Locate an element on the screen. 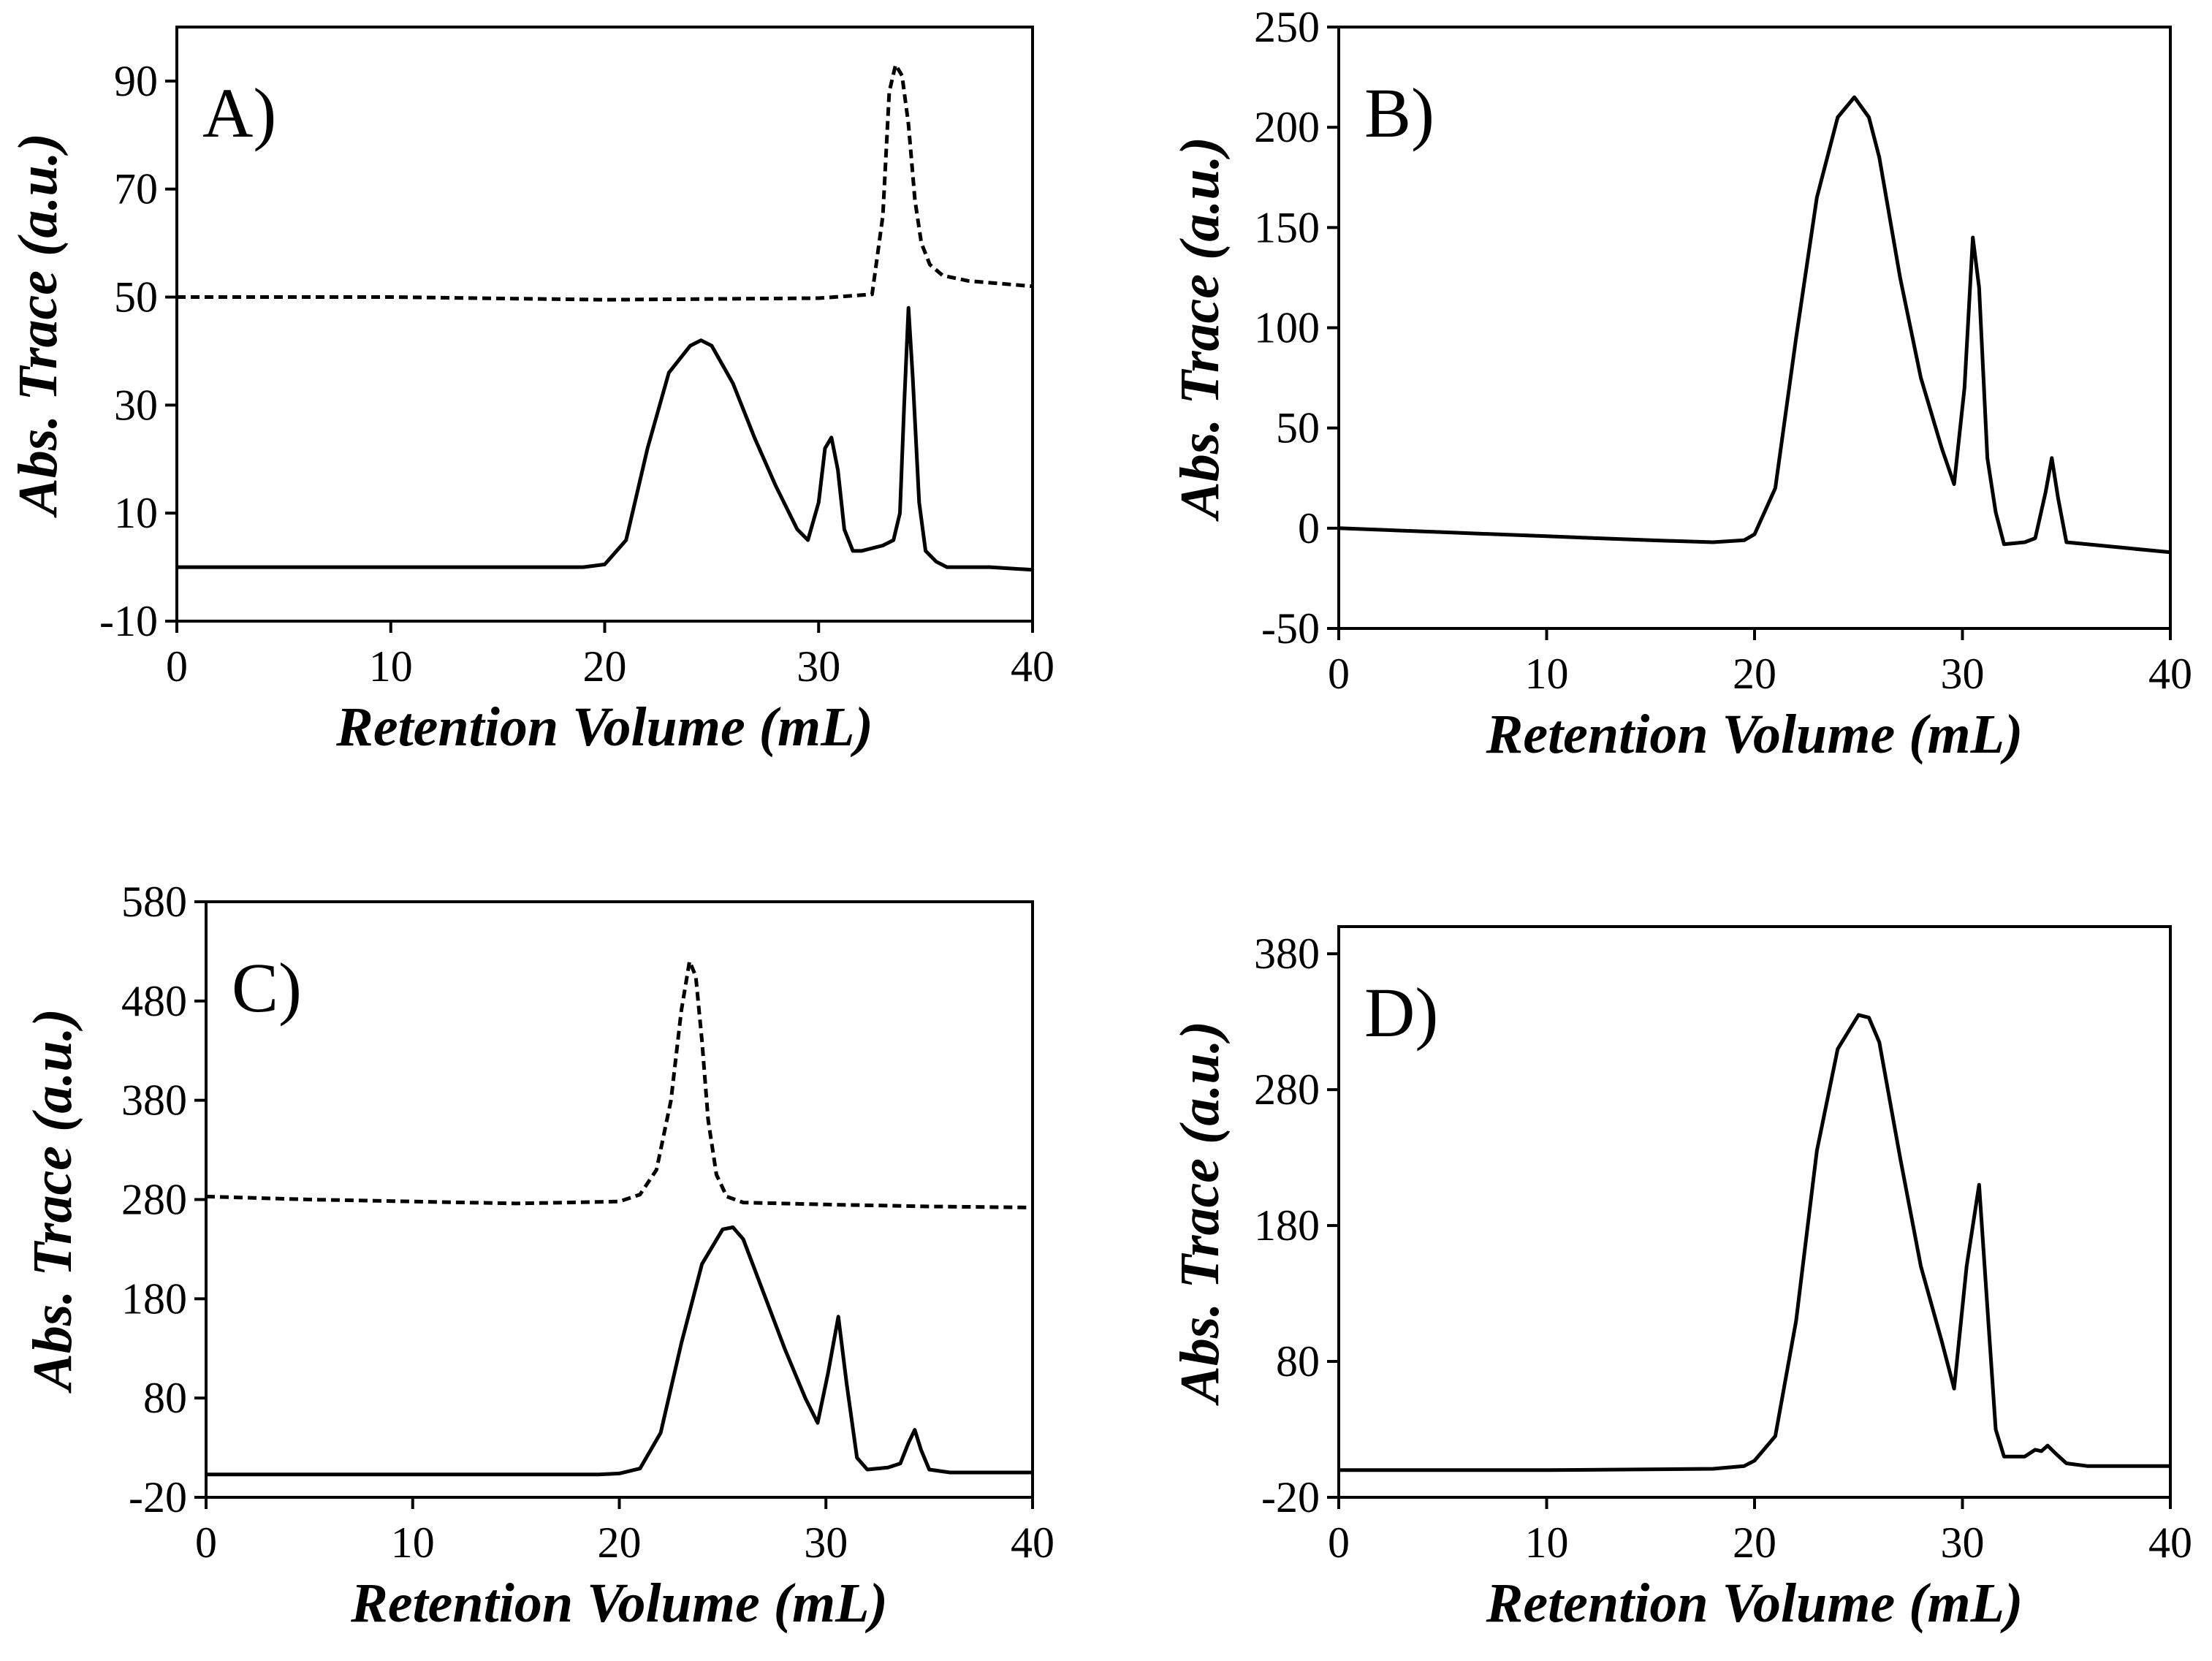  y-tick-label: 580 is located at coordinates (154, 902).